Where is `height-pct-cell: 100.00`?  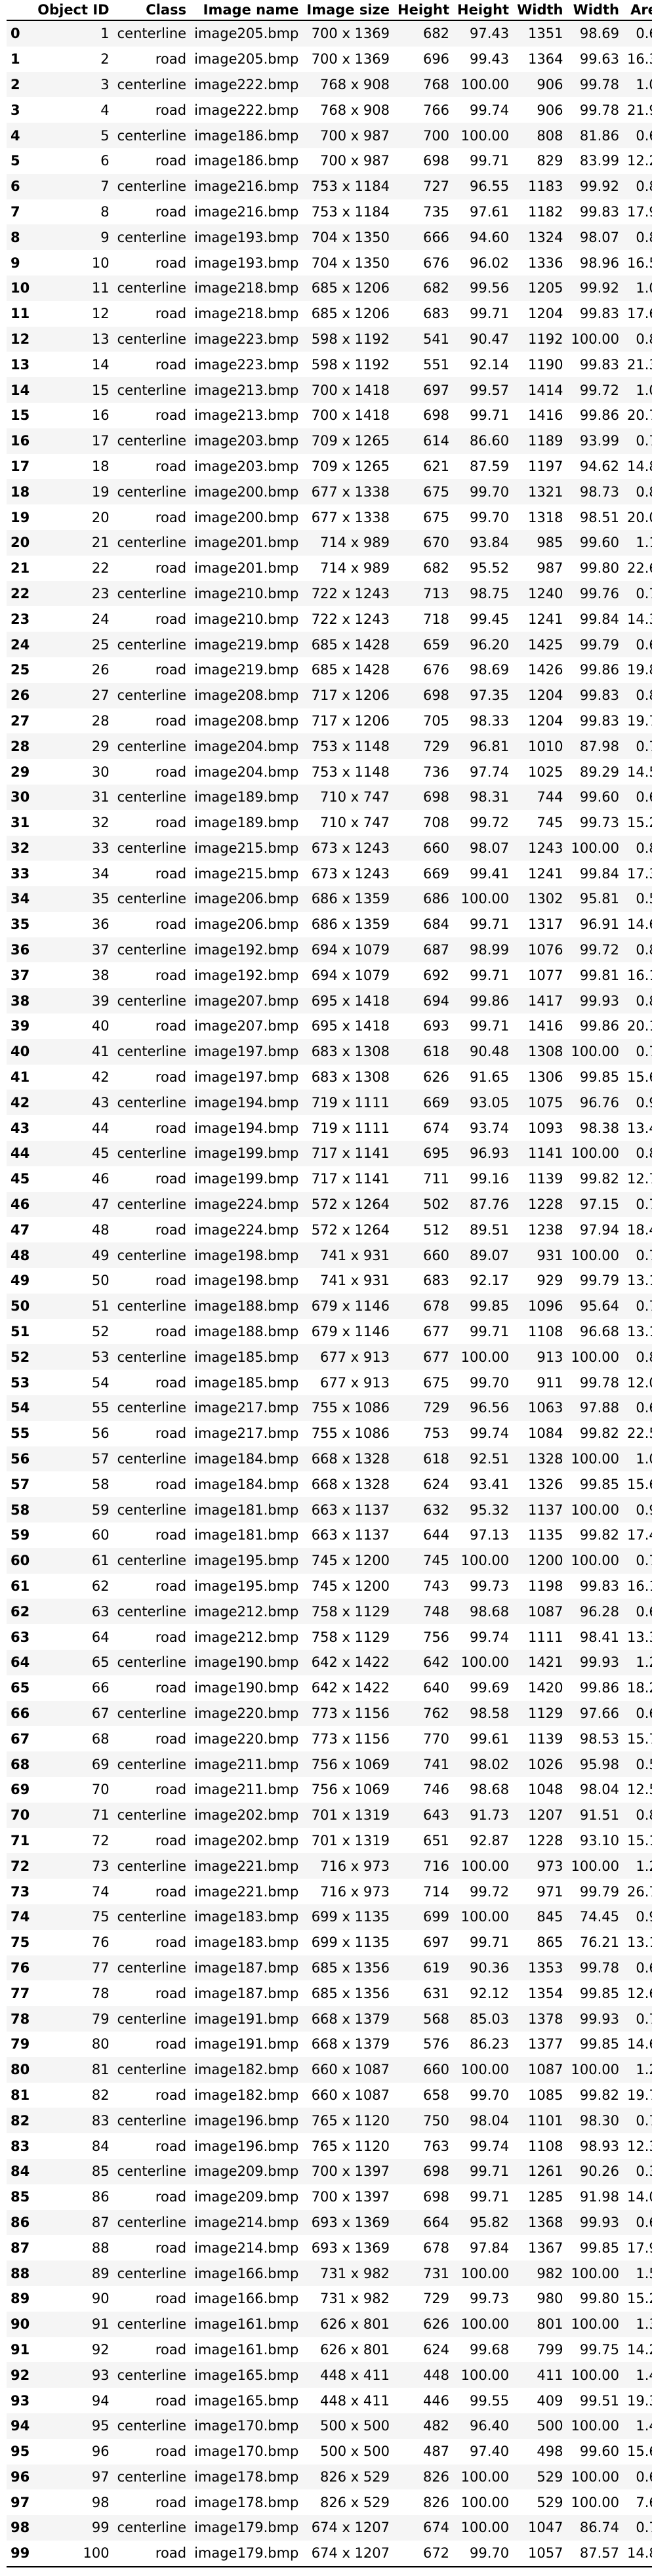
height-pct-cell: 100.00 is located at coordinates (484, 2502).